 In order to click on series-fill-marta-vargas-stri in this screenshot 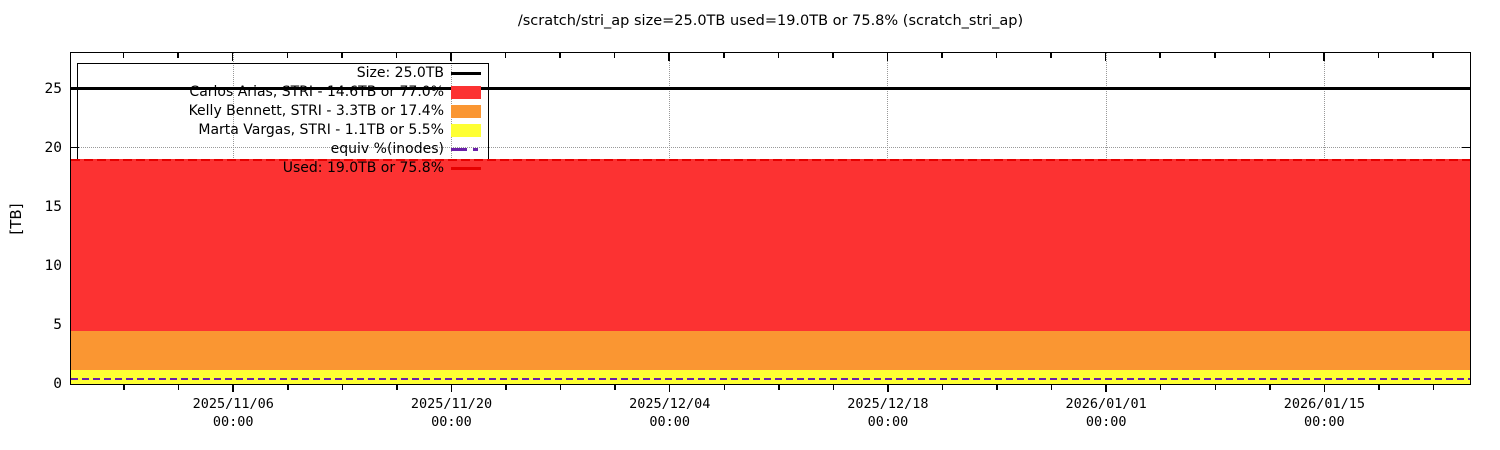, I will do `click(770, 377)`.